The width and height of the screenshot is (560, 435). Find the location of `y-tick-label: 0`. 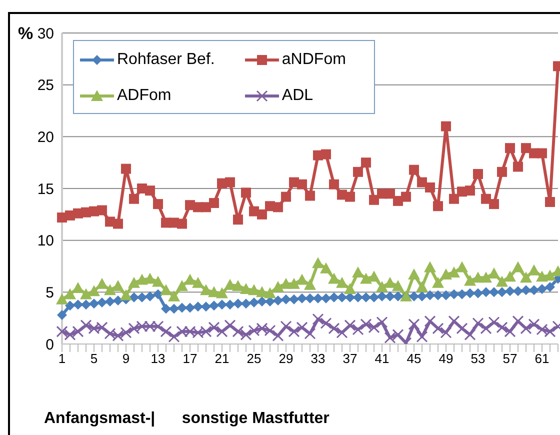

y-tick-label: 0 is located at coordinates (50, 345).